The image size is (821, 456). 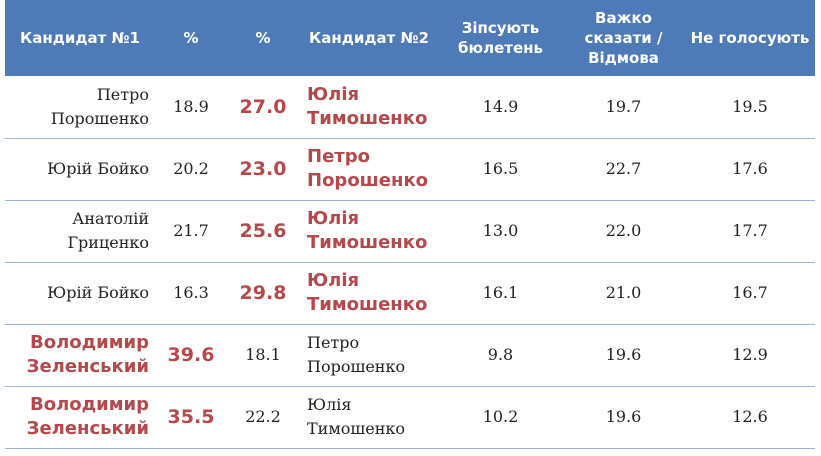 What do you see at coordinates (750, 354) in the screenshot?
I see `not-voting-value: 12.9` at bounding box center [750, 354].